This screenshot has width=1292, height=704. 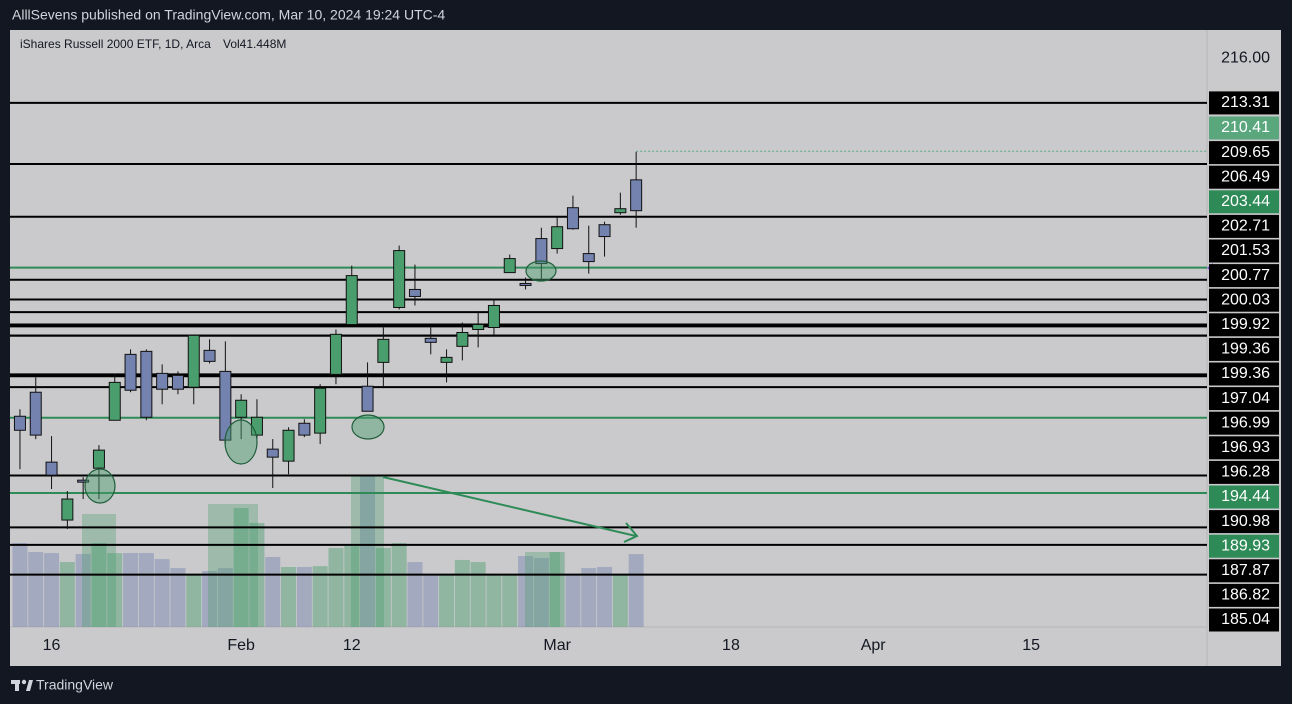 I want to click on price-label: 196.28, so click(x=1245, y=472).